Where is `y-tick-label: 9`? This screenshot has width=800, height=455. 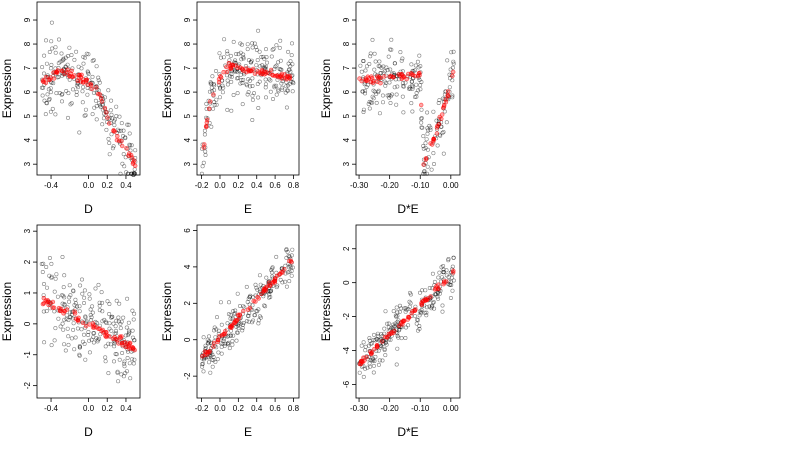
y-tick-label: 9 is located at coordinates (187, 19).